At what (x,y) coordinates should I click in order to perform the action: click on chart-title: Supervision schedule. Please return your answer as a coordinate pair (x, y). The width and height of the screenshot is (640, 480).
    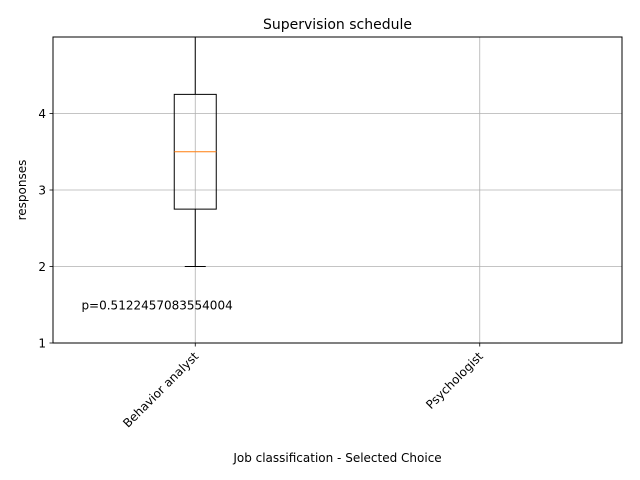
    Looking at the image, I should click on (337, 25).